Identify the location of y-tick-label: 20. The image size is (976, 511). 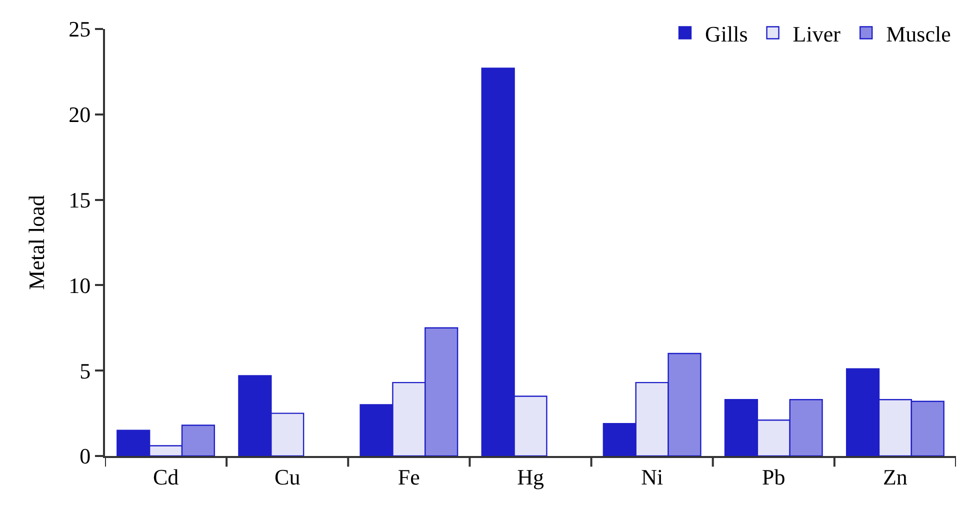
(79, 115).